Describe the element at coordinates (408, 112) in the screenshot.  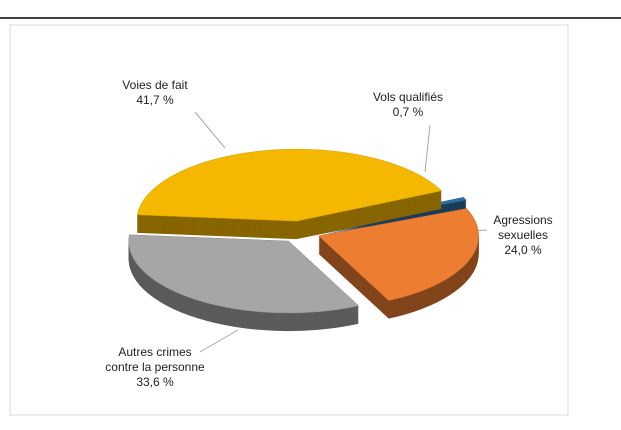
I see `value-label: 0,7 %` at that location.